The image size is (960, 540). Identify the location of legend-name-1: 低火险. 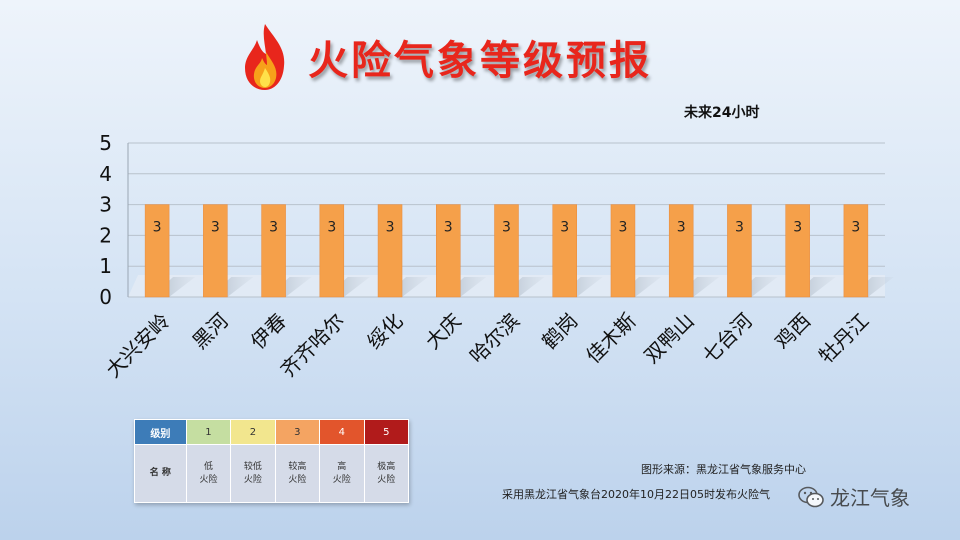
(208, 473).